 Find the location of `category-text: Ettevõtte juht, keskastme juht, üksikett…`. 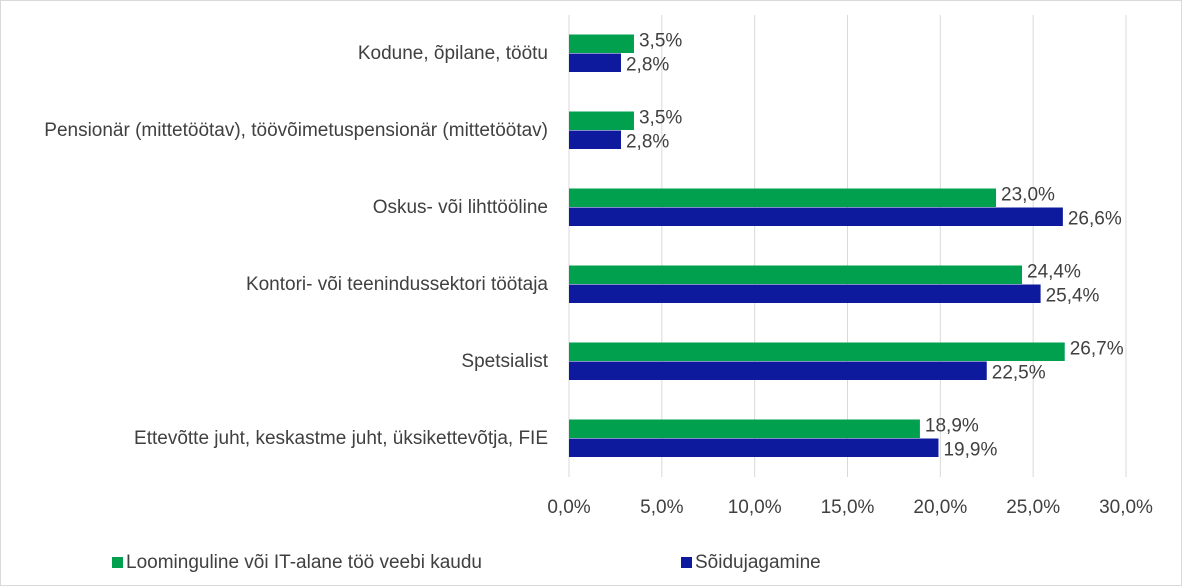

category-text: Ettevõtte juht, keskastme juht, üksikett… is located at coordinates (341, 438).